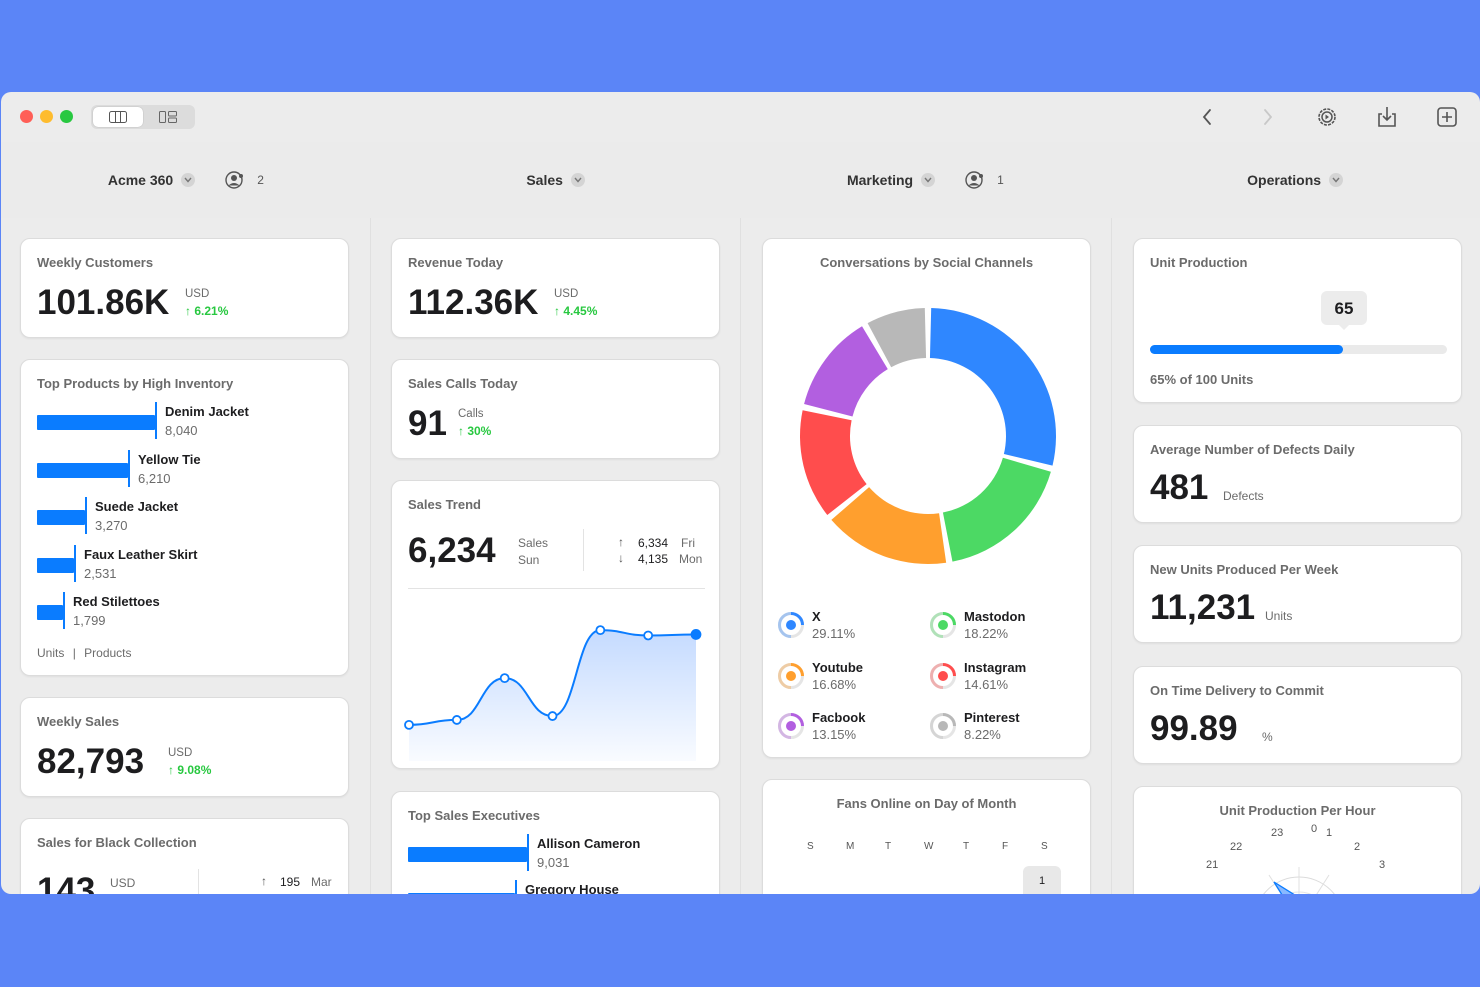 This screenshot has height=987, width=1480. What do you see at coordinates (1237, 690) in the screenshot?
I see `card-title: On Time Delivery to Commit` at bounding box center [1237, 690].